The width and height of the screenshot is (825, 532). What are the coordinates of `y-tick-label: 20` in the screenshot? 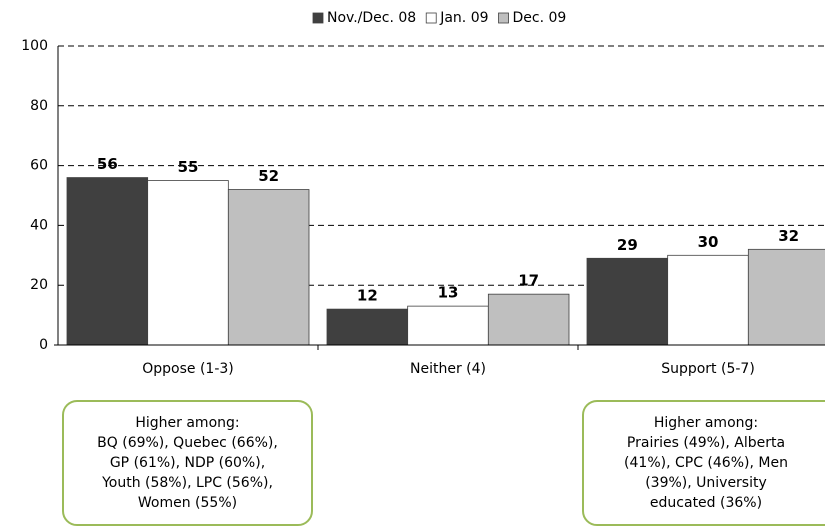 It's located at (39, 285).